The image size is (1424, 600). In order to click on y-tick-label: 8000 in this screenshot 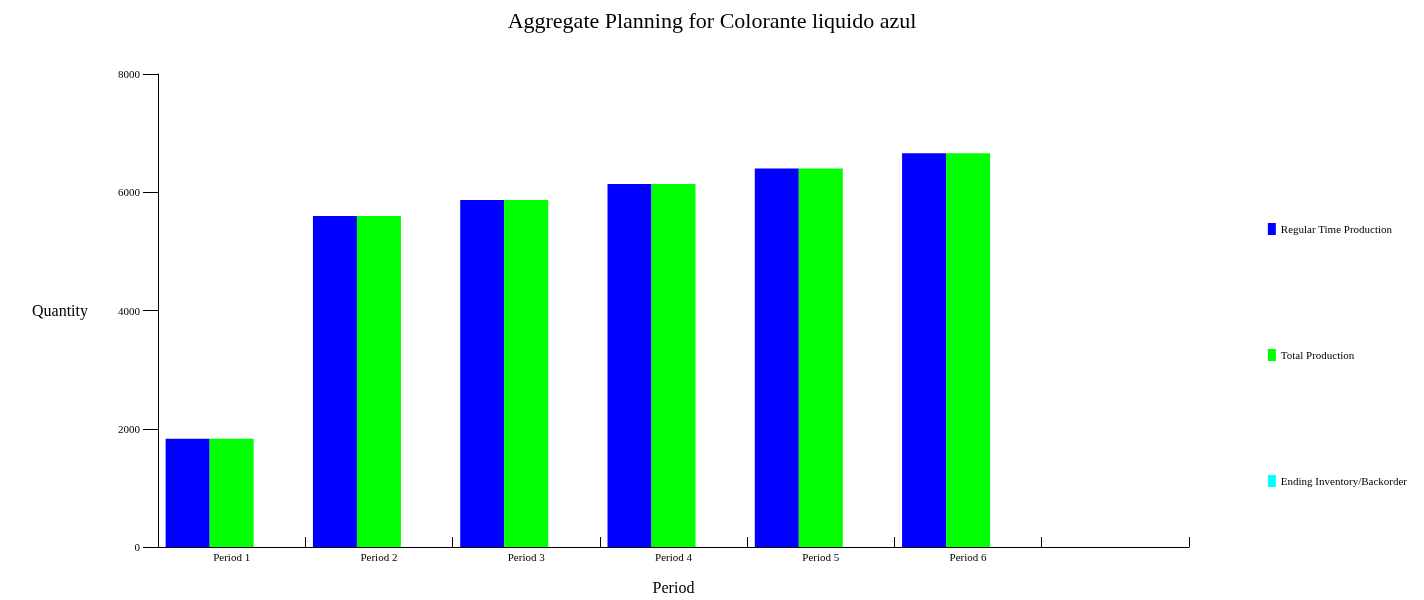, I will do `click(129, 74)`.